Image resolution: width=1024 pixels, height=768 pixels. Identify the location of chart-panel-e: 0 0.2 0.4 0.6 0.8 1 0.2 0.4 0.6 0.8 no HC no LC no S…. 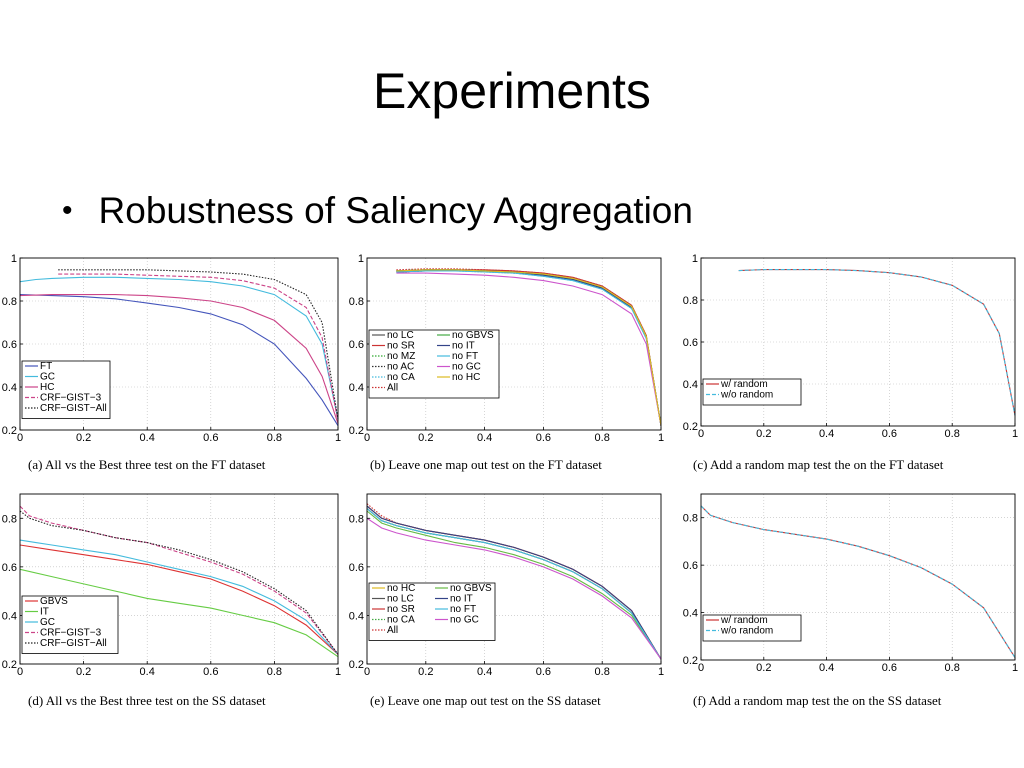
(510, 584).